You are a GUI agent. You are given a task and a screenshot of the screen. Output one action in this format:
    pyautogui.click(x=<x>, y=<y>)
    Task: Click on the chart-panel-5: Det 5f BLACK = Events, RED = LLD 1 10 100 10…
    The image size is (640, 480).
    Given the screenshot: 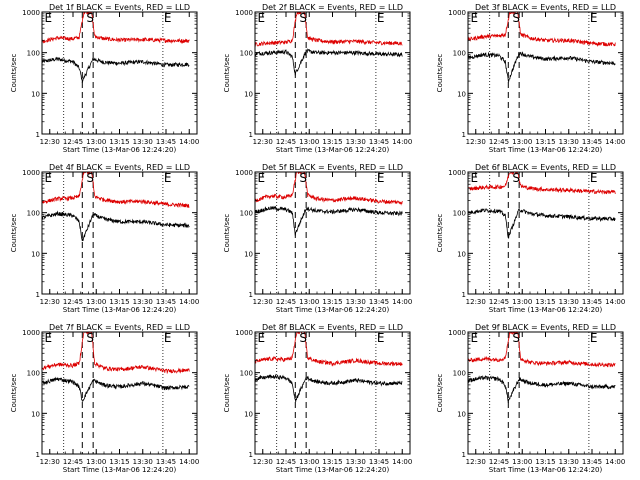 What is the action you would take?
    pyautogui.click(x=317, y=238)
    